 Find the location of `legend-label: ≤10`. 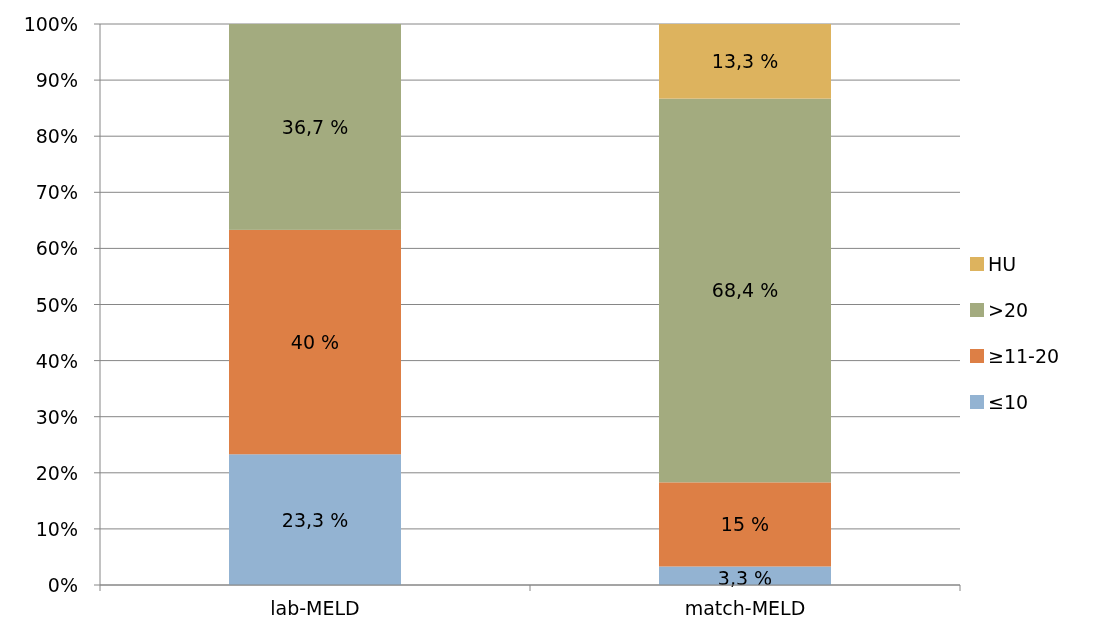

legend-label: ≤10 is located at coordinates (1008, 402).